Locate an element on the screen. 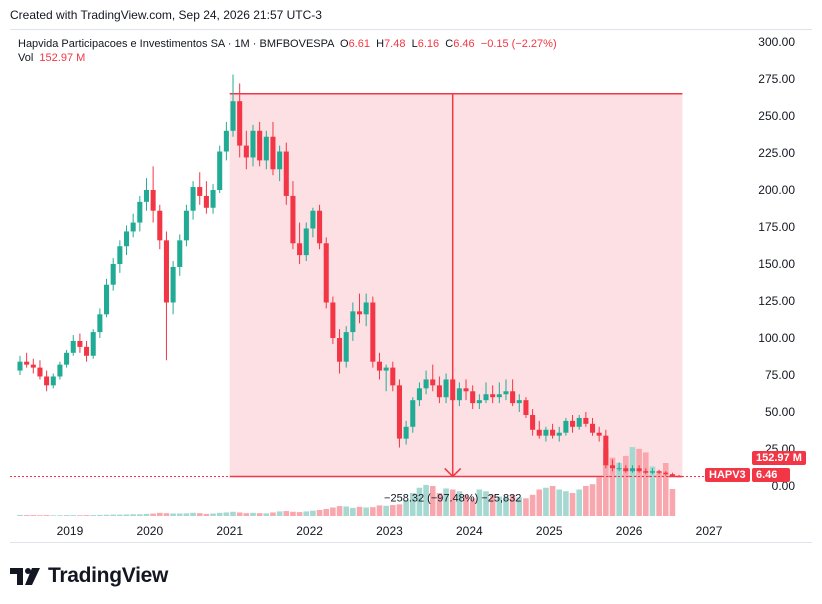  volume-bars is located at coordinates (346, 481).